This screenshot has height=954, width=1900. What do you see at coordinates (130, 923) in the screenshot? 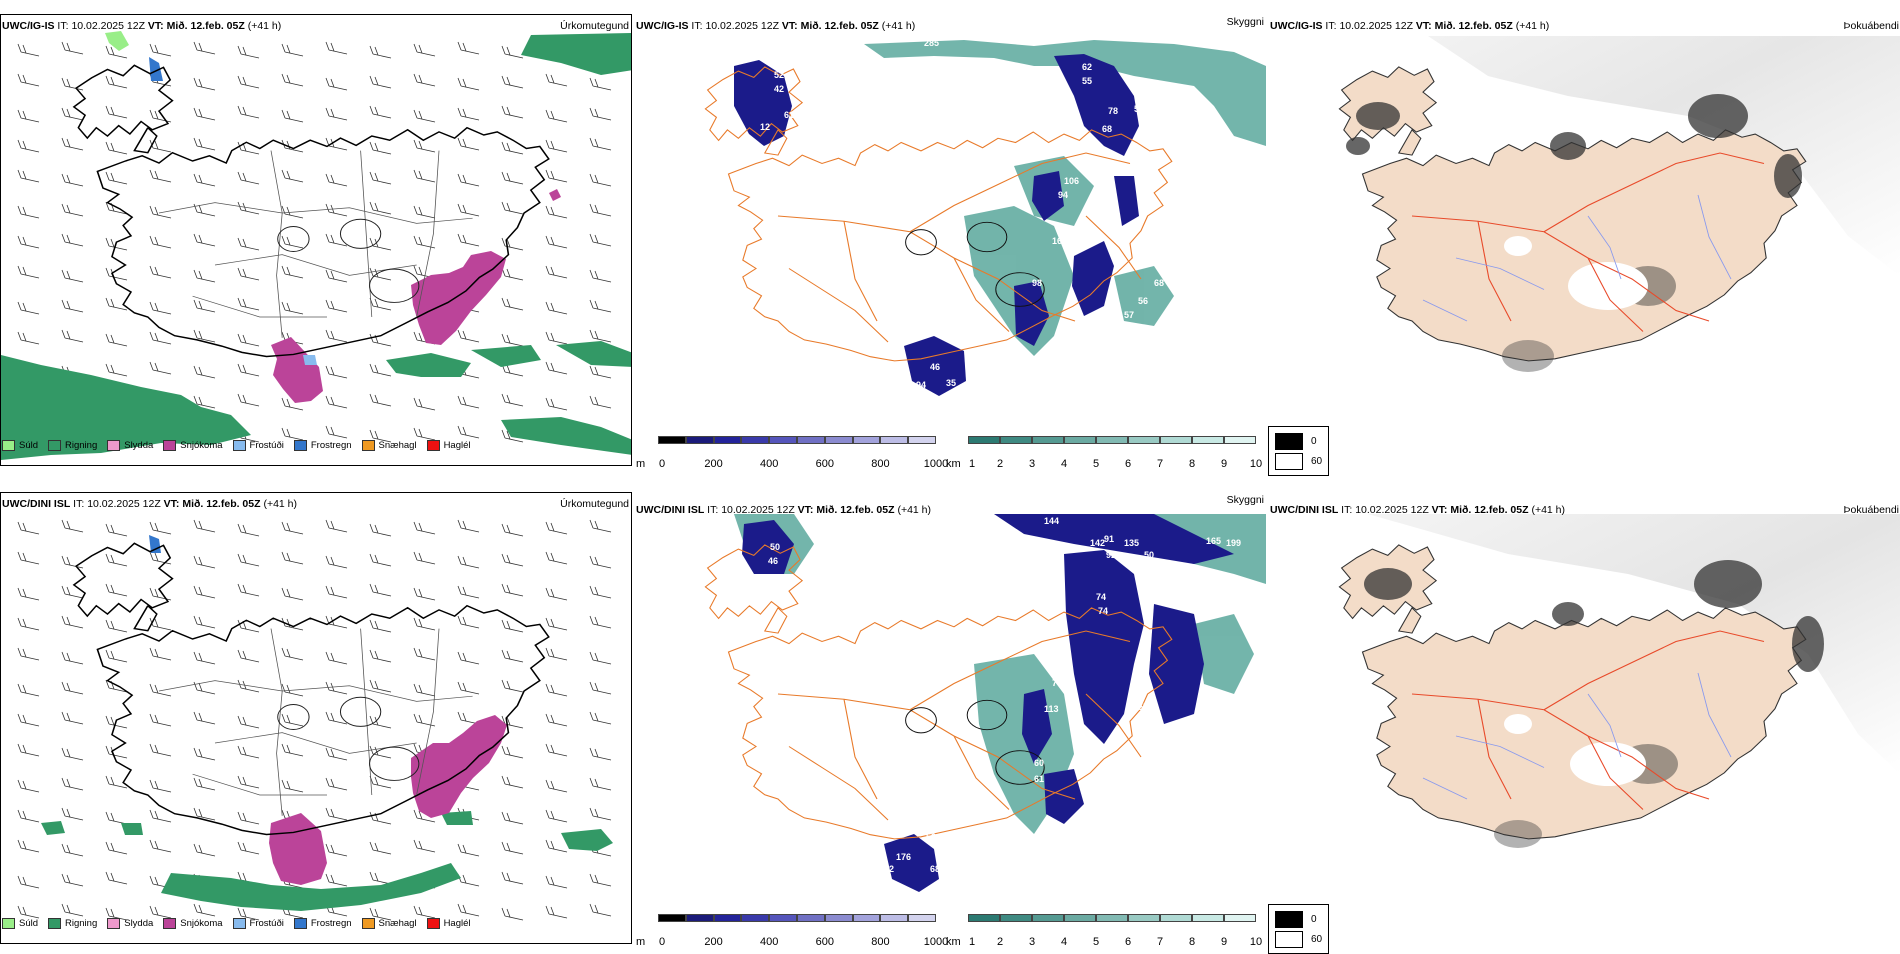
I see `precip-legend-item: Slydda` at bounding box center [130, 923].